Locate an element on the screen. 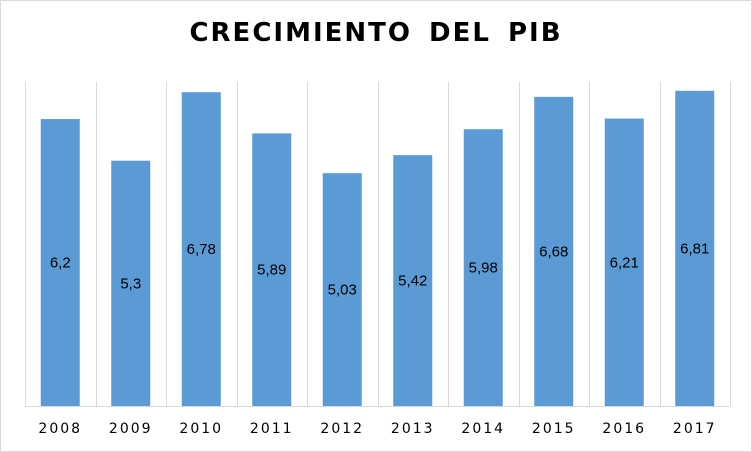 The width and height of the screenshot is (752, 452). bar-2011 is located at coordinates (272, 269).